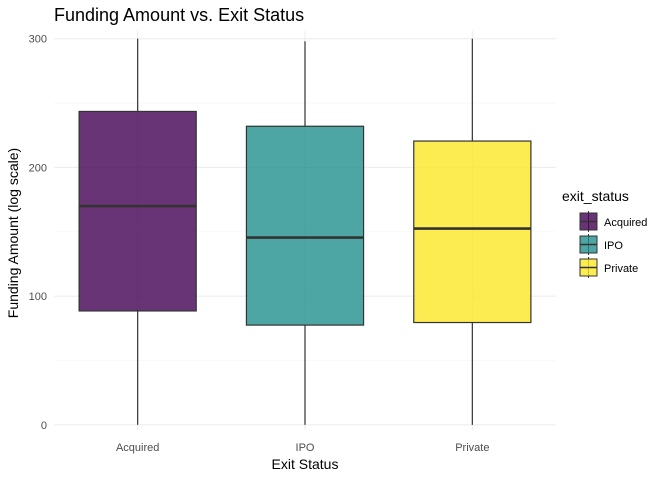 This screenshot has height=480, width=672. Describe the element at coordinates (13, 233) in the screenshot. I see `y-axis-title: Funding Amount (log scale)` at that location.